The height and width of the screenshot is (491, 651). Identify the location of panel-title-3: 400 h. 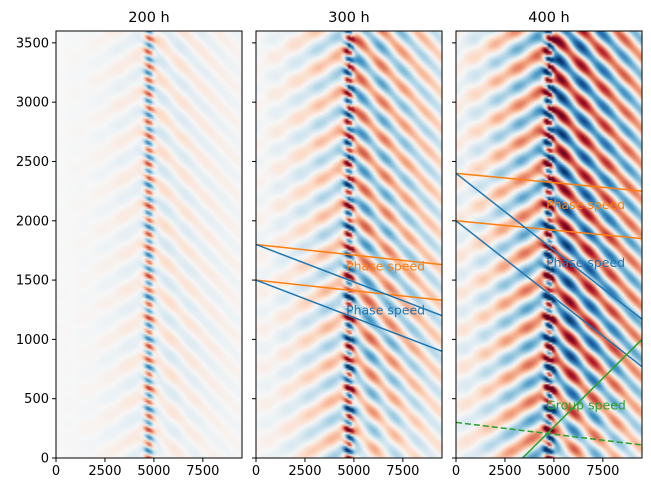
(548, 18).